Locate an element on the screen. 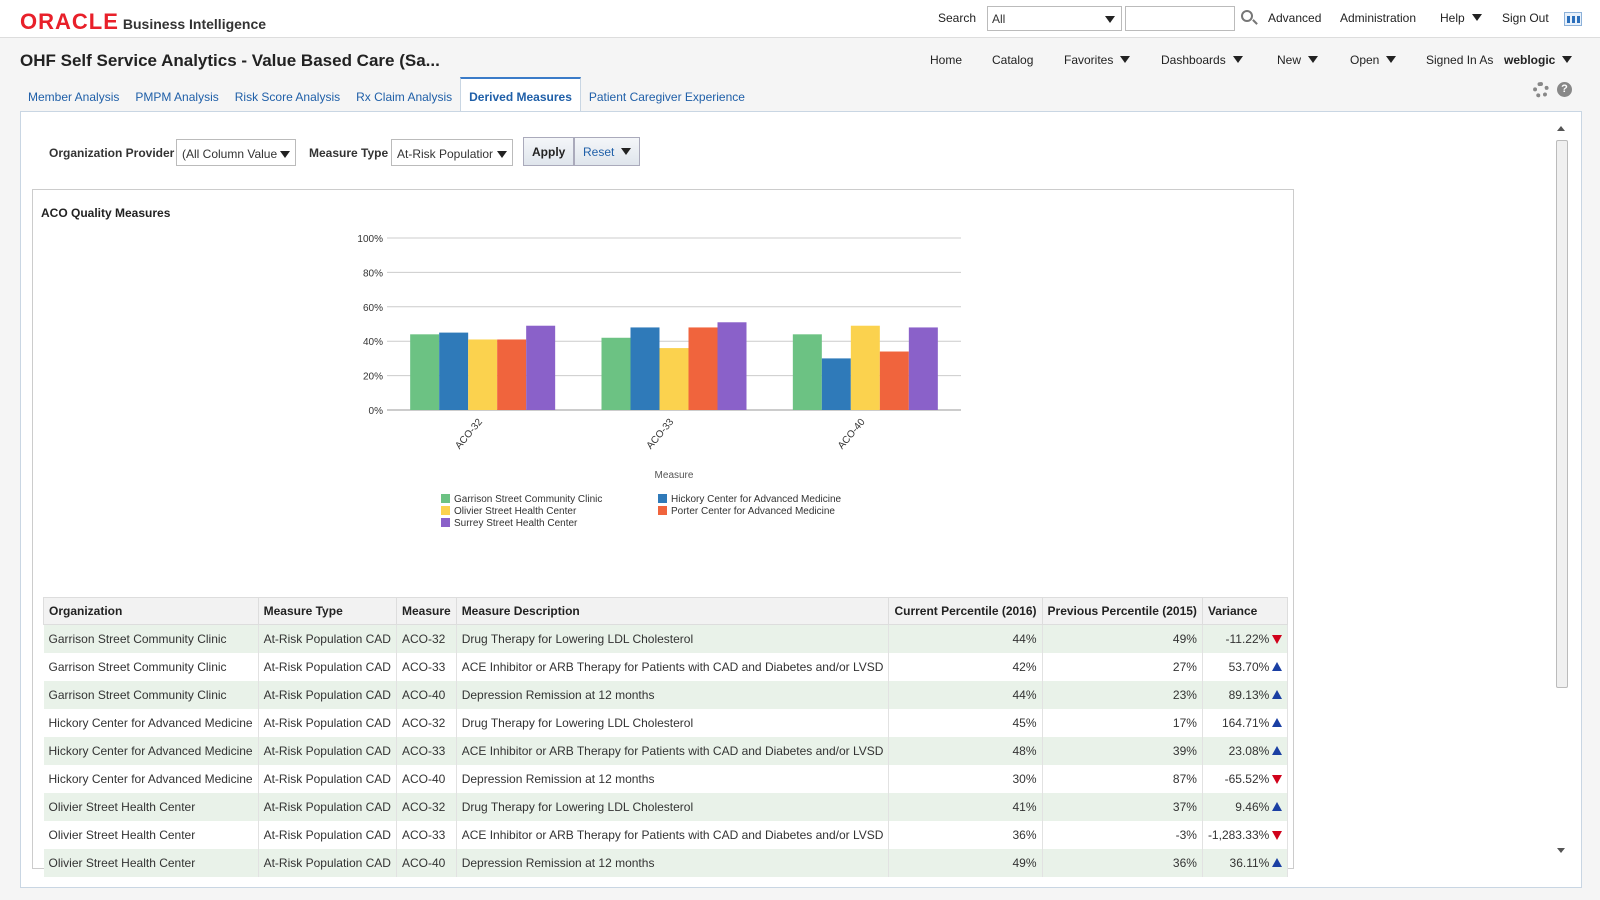  cell-measure-value: ACO-32 is located at coordinates (423, 806).